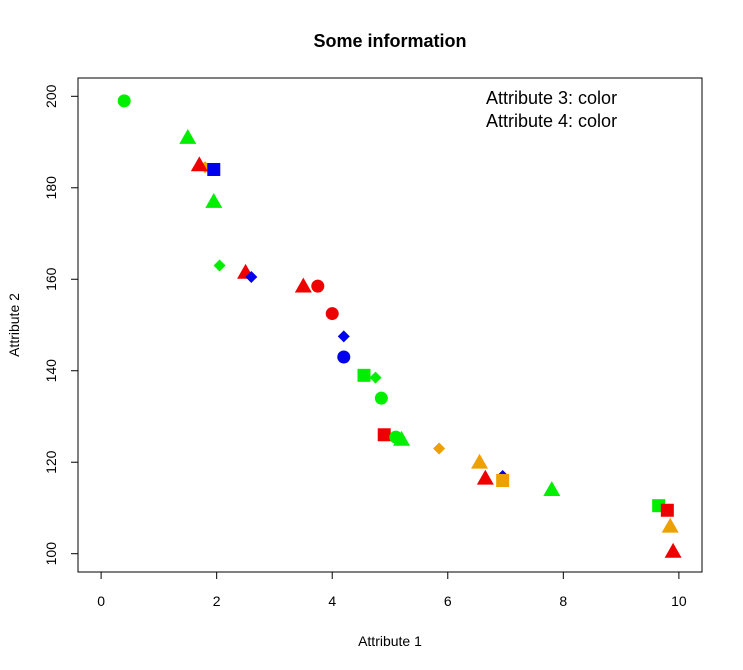 The width and height of the screenshot is (743, 670). What do you see at coordinates (344, 357) in the screenshot?
I see `data-point-blue-circle` at bounding box center [344, 357].